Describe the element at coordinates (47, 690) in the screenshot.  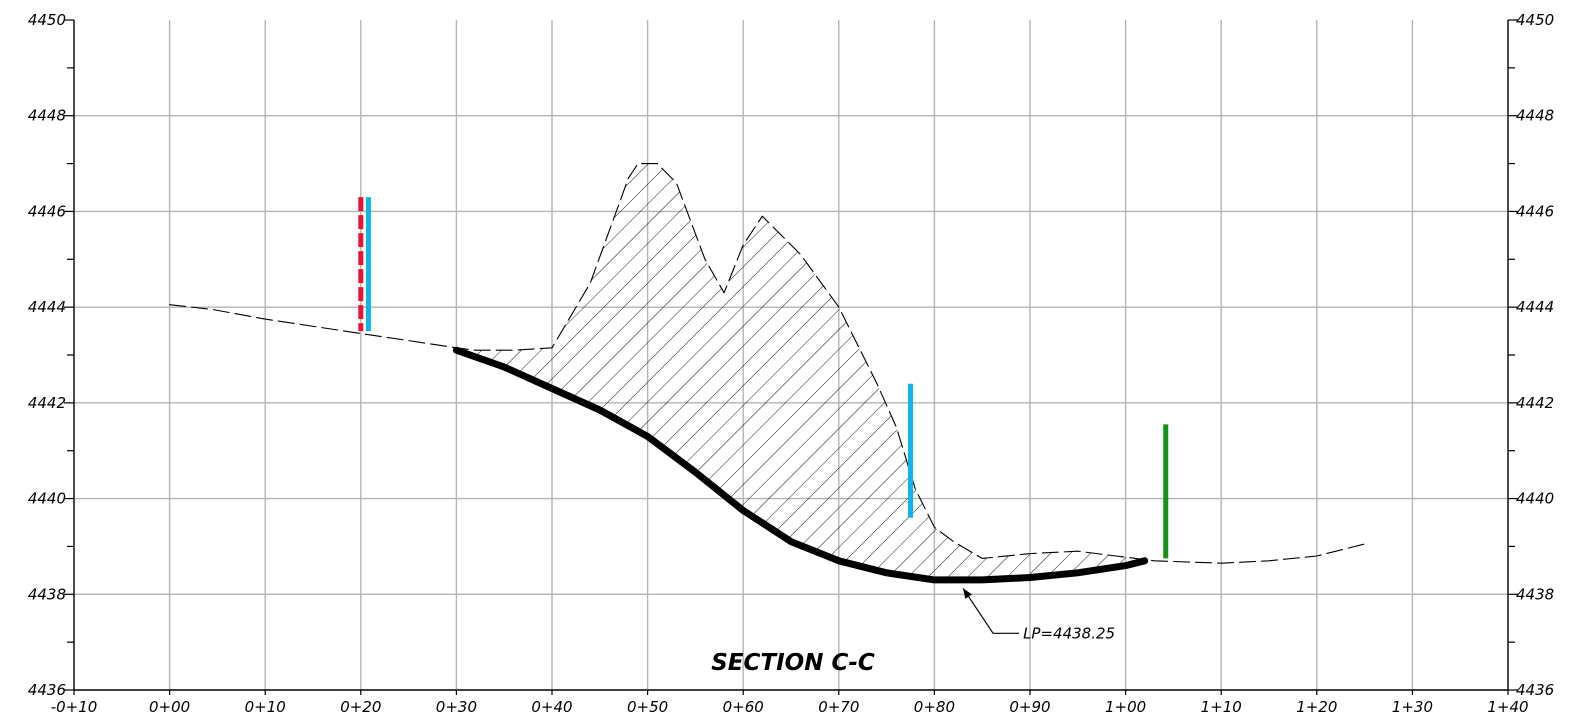
I see `y-tick-label-left: 4436` at that location.